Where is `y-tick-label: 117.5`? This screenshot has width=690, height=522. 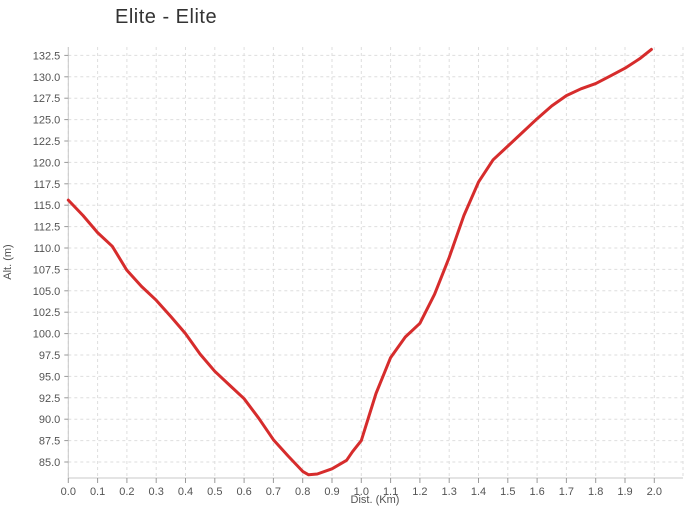 y-tick-label: 117.5 is located at coordinates (47, 185).